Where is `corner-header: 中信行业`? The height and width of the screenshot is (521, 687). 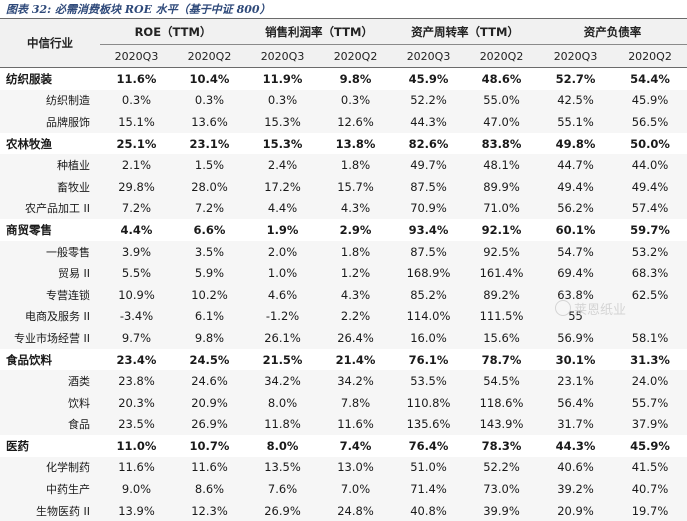
corner-header: 中信行业 is located at coordinates (50, 43).